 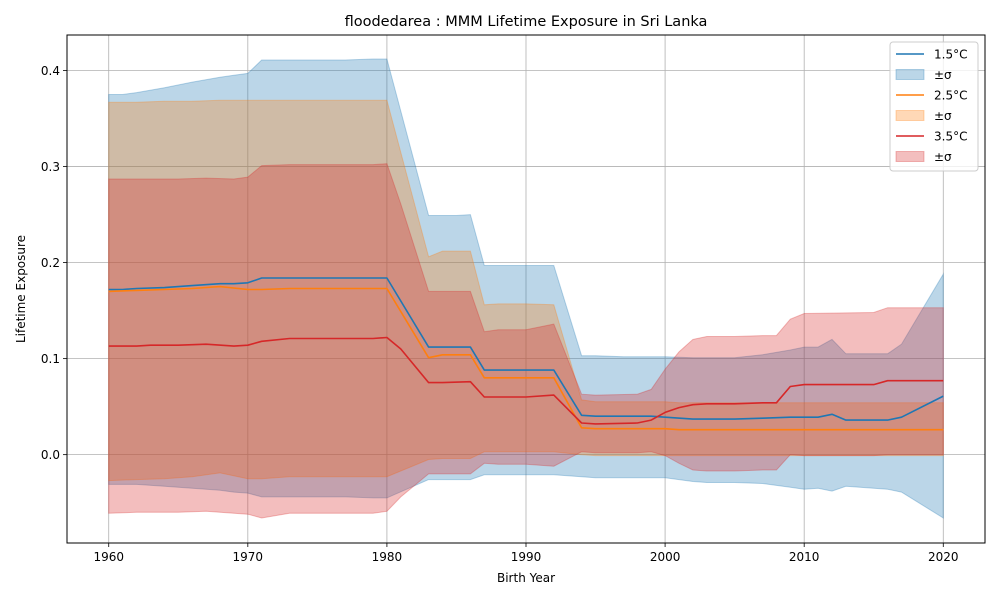 What do you see at coordinates (950, 55) in the screenshot?
I see `legend-series-label: 1.5°C` at bounding box center [950, 55].